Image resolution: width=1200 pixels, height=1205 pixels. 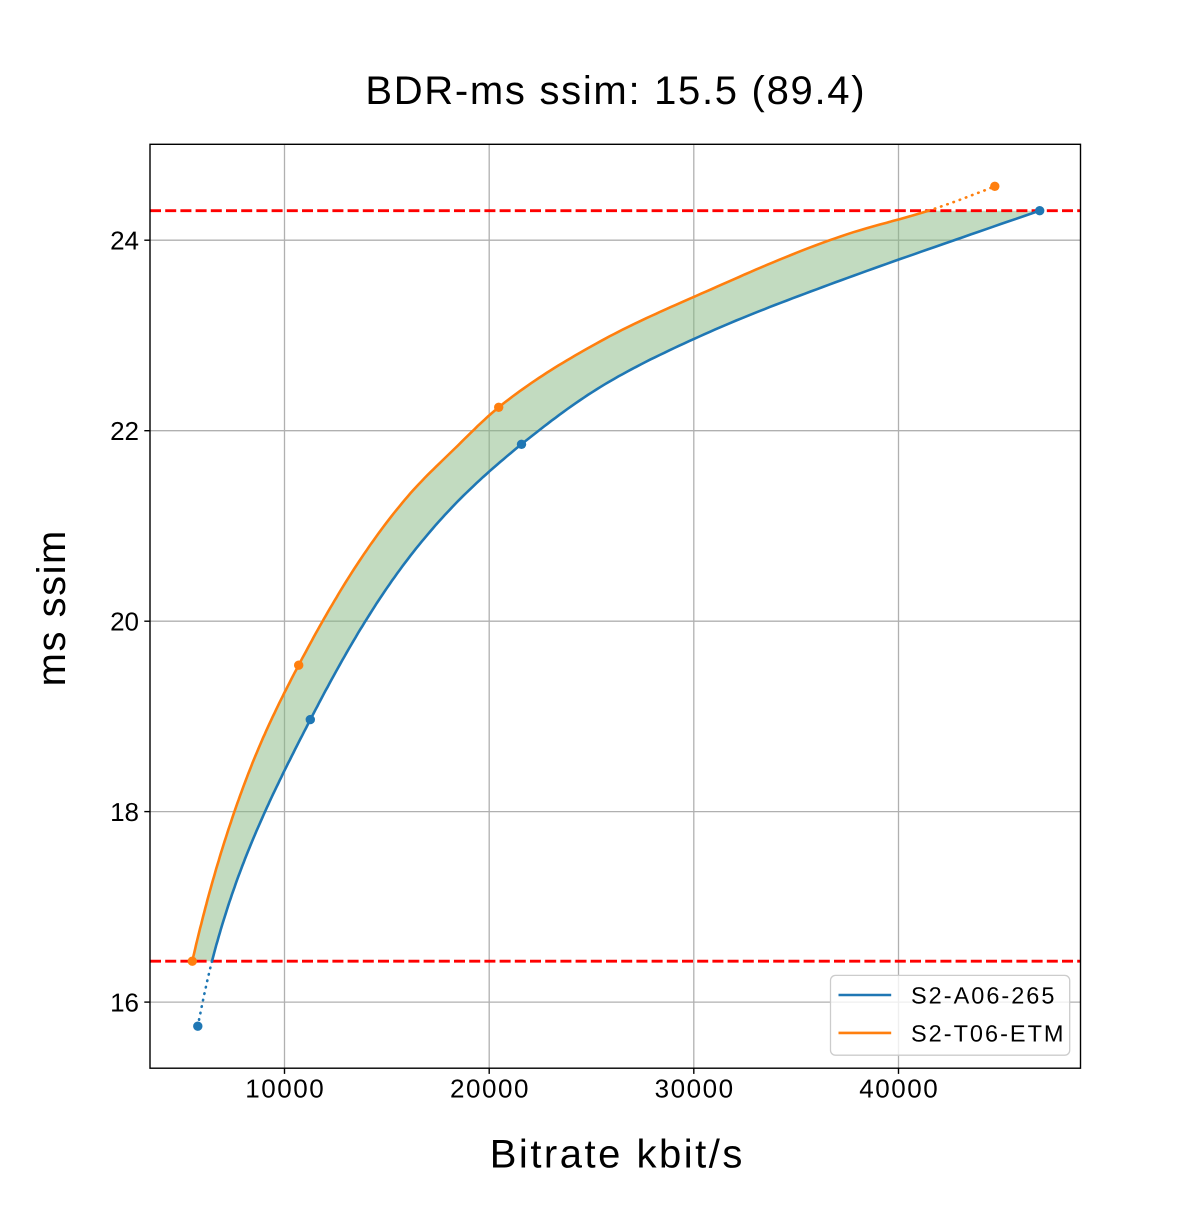 What do you see at coordinates (124, 431) in the screenshot?
I see `svg-text: 22` at bounding box center [124, 431].